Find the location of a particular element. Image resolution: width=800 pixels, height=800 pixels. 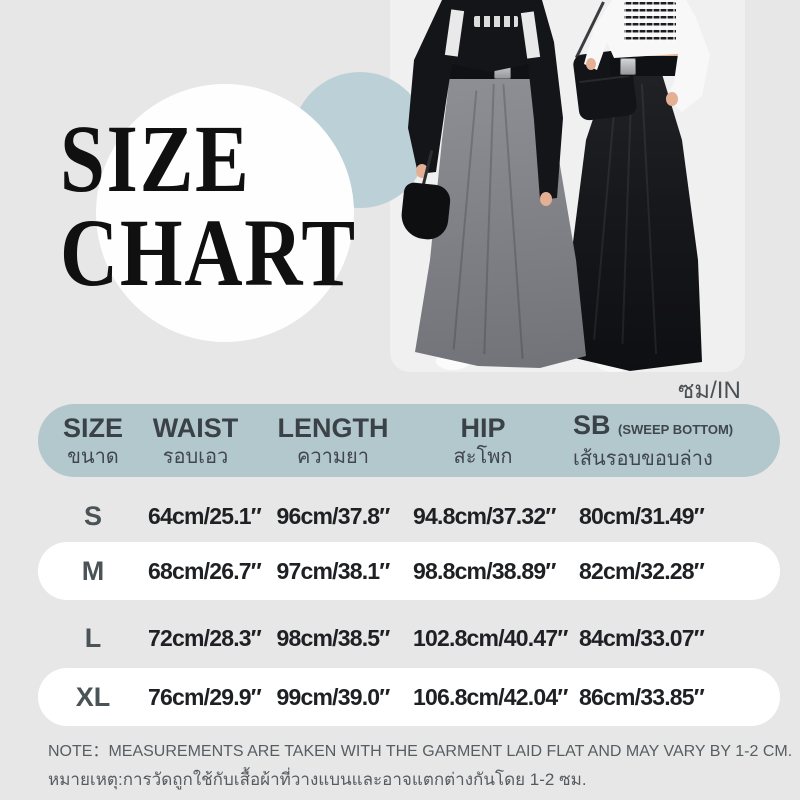

header-hip: HIP สะโพก is located at coordinates (483, 440).